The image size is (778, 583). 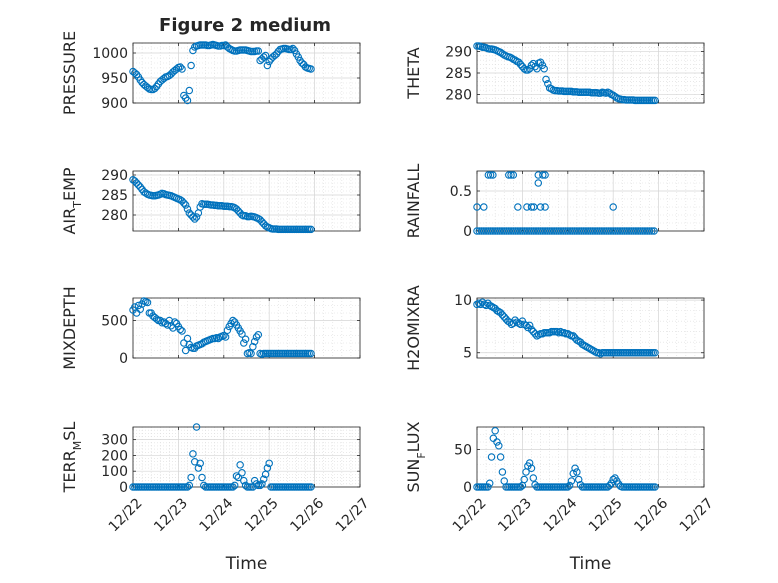 I want to click on y-tick-label: 1000, so click(x=110, y=54).